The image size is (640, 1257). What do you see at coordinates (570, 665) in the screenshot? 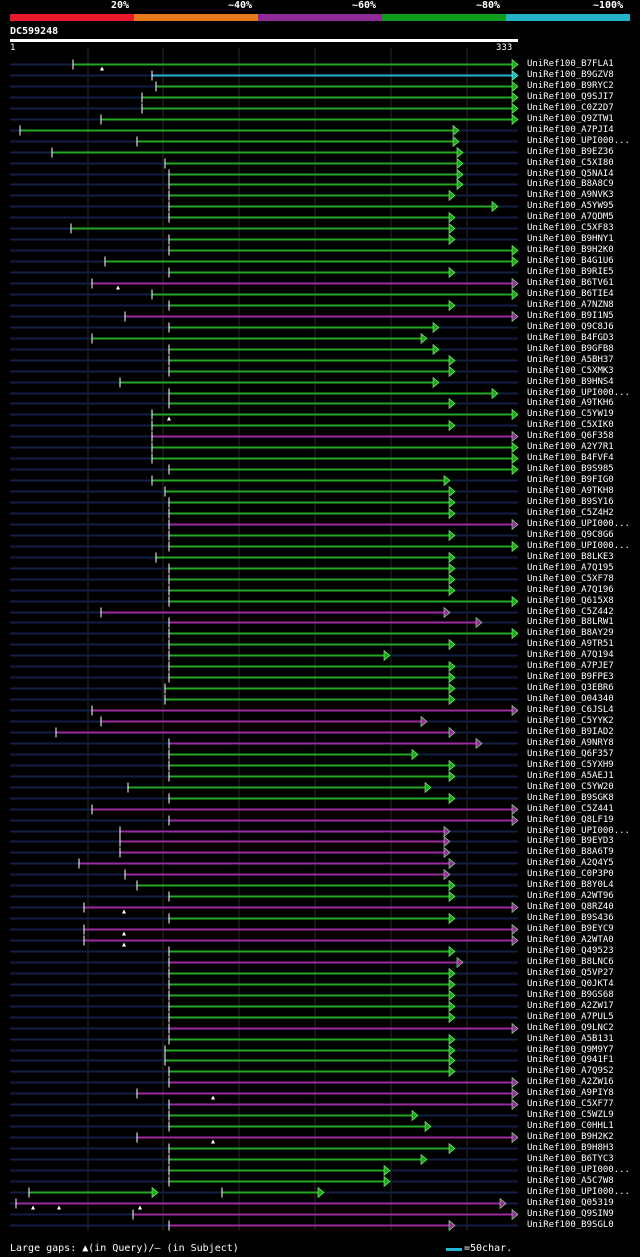
I see `hit-label-link: UniRef100_A7PJE7` at bounding box center [570, 665].